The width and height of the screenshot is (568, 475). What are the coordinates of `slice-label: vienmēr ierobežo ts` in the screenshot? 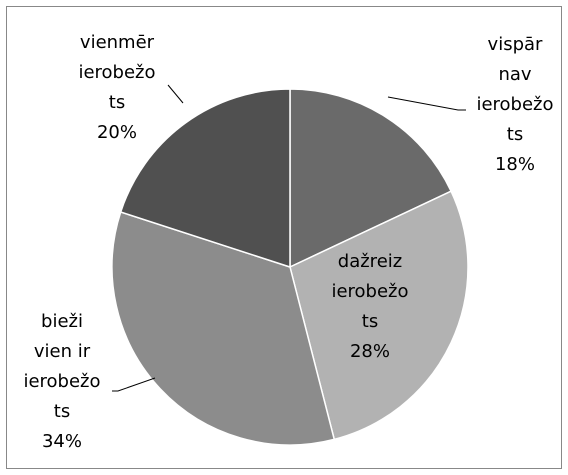 It's located at (116, 72).